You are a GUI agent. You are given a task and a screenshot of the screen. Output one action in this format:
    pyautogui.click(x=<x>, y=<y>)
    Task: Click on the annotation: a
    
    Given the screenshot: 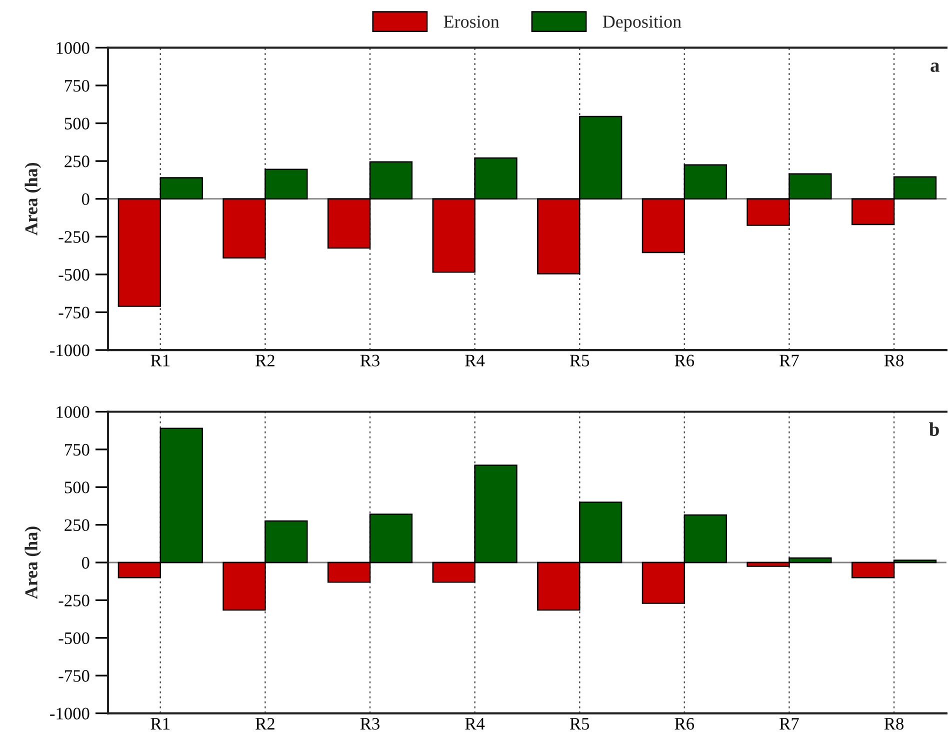 What is the action you would take?
    pyautogui.click(x=935, y=67)
    